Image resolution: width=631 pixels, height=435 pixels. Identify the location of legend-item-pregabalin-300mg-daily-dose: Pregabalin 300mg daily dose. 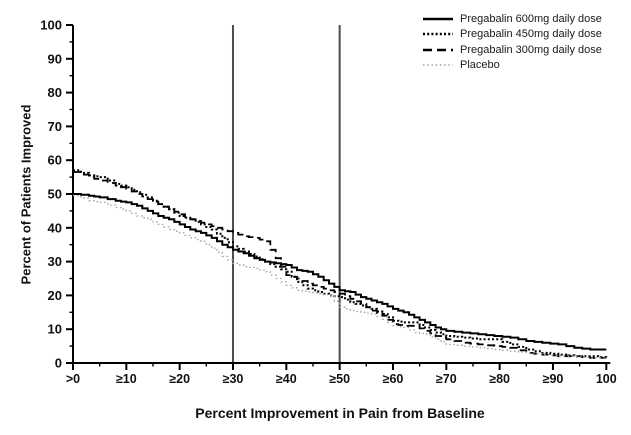
(512, 50).